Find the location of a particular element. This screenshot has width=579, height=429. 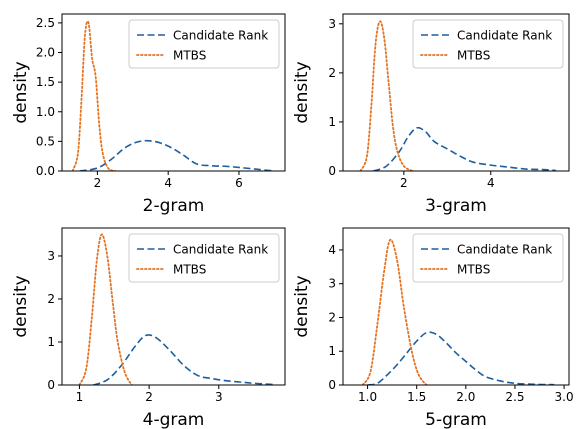

y-tick-label: 0.0 is located at coordinates (45, 171).